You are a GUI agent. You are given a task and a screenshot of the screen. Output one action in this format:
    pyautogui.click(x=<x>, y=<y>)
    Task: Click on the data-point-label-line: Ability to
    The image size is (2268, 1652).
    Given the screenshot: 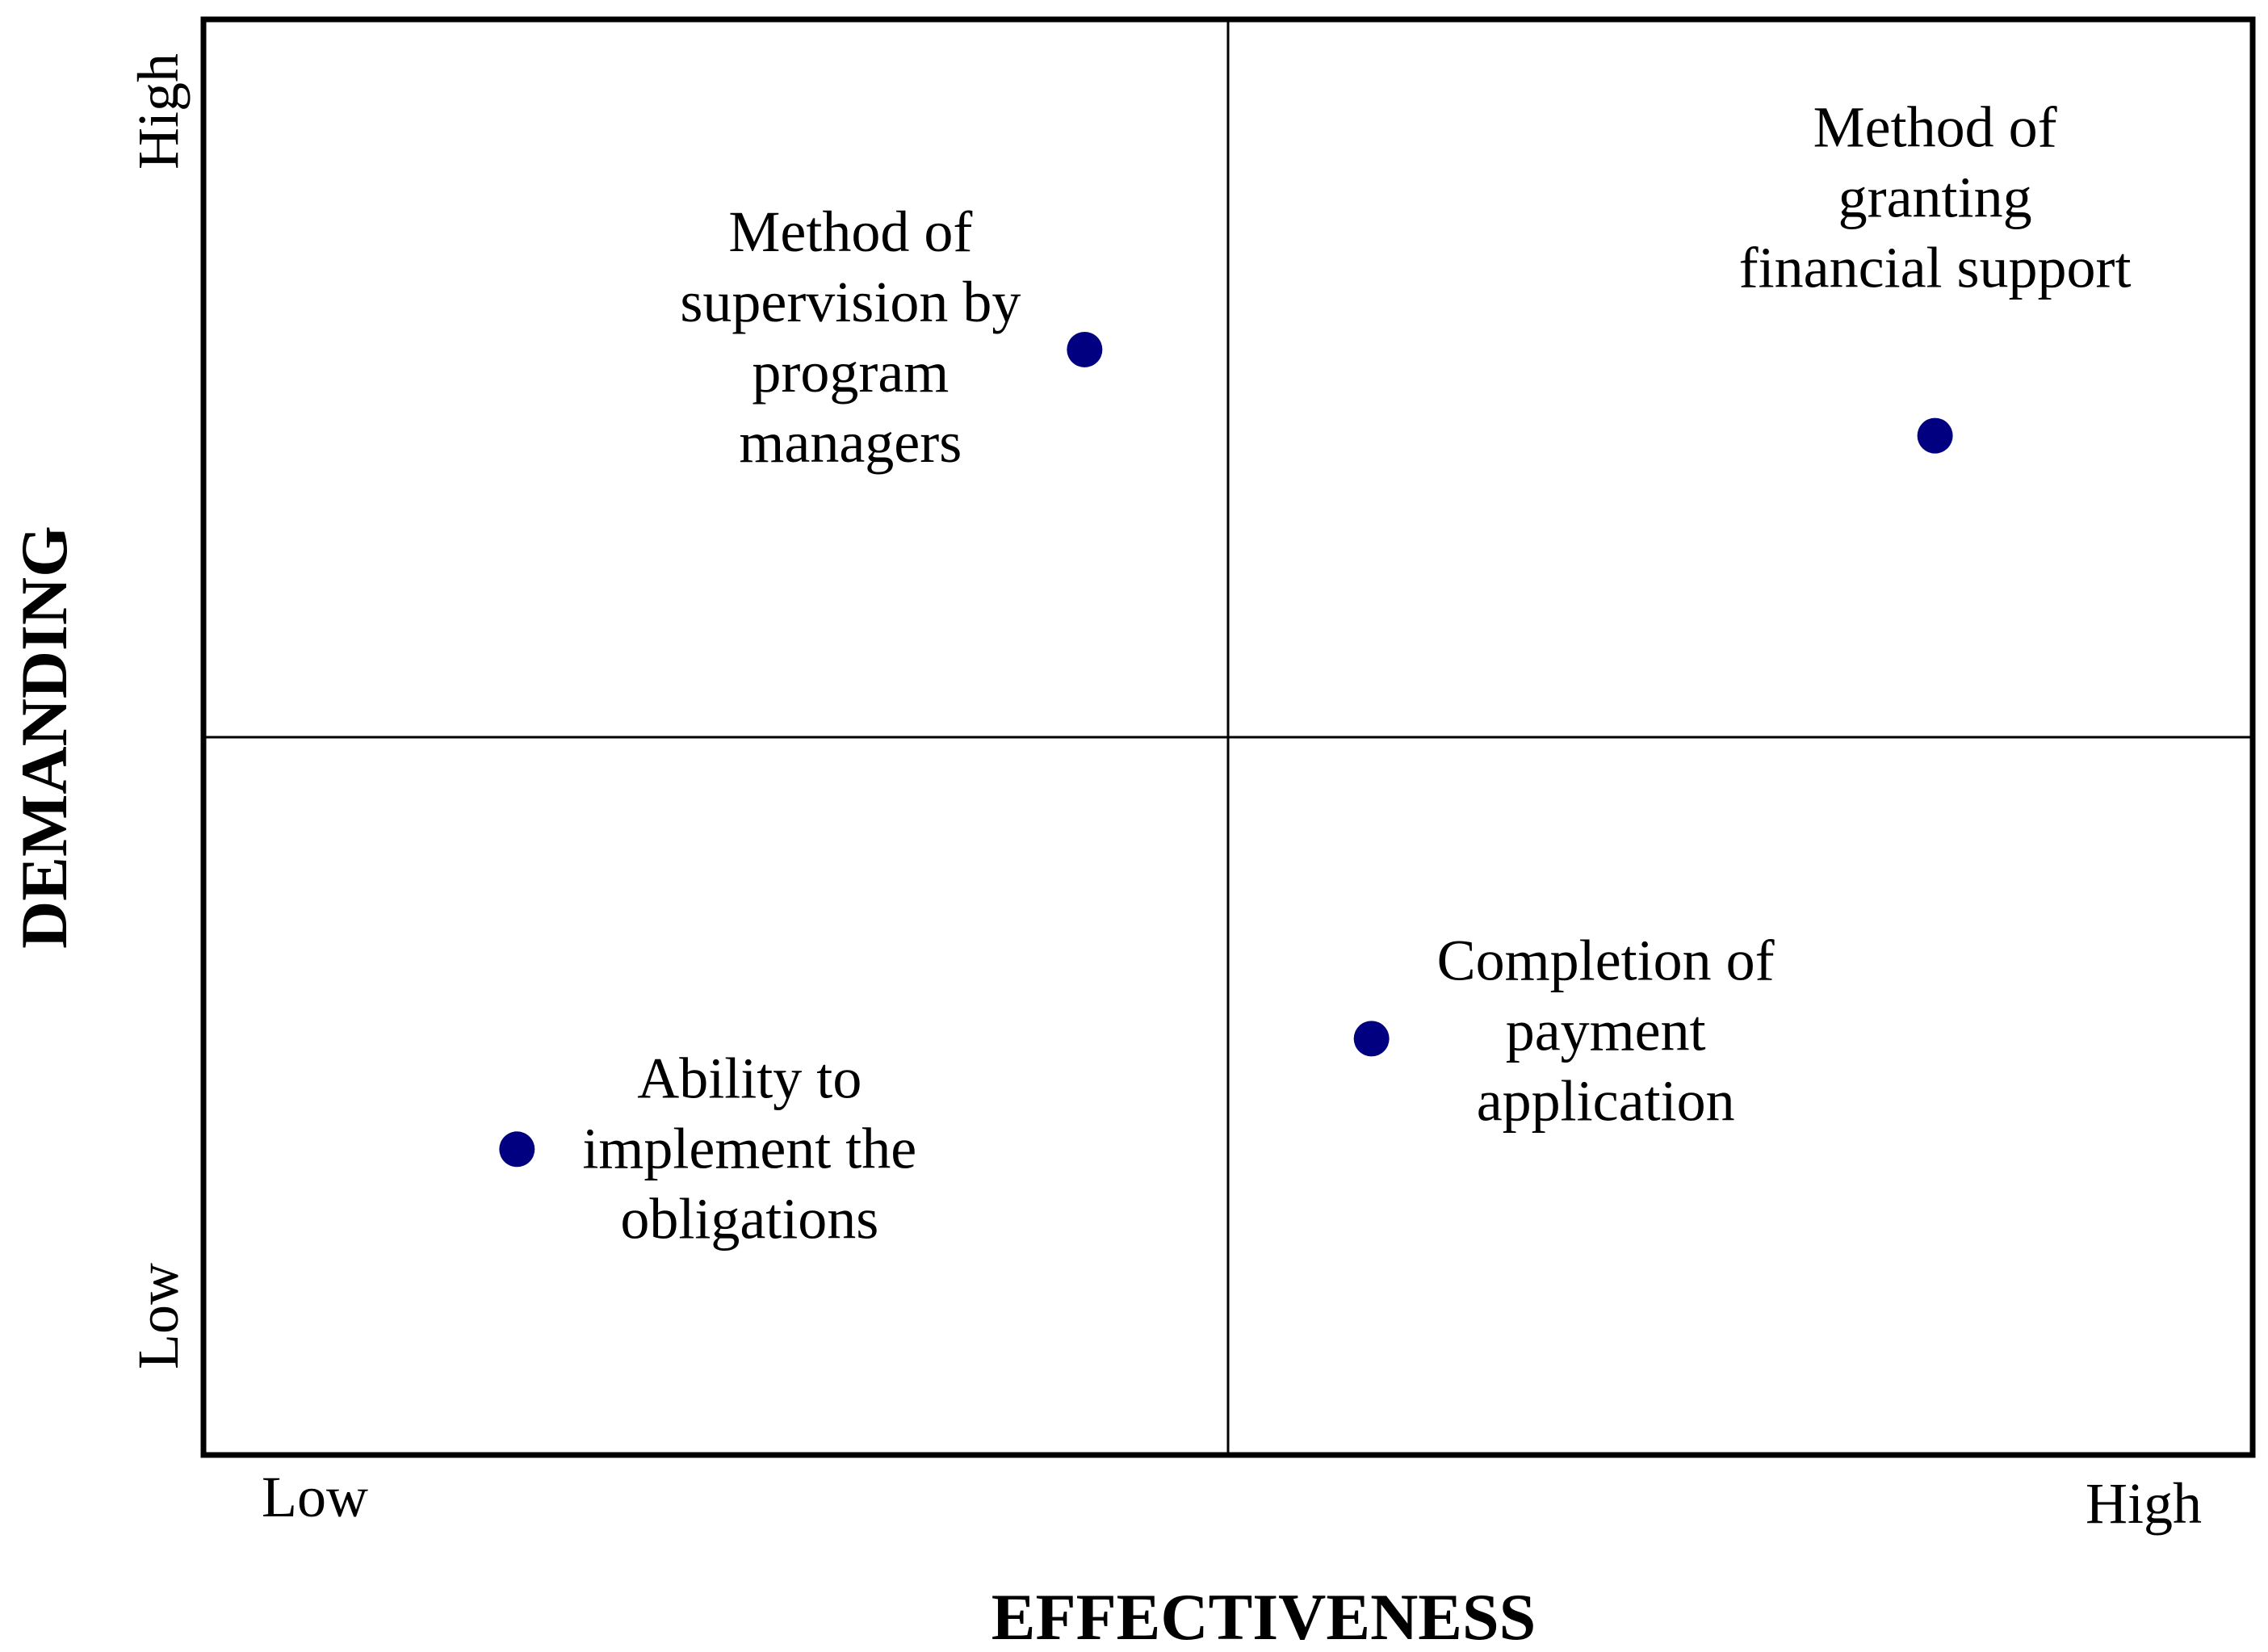 What is the action you would take?
    pyautogui.click(x=749, y=1078)
    